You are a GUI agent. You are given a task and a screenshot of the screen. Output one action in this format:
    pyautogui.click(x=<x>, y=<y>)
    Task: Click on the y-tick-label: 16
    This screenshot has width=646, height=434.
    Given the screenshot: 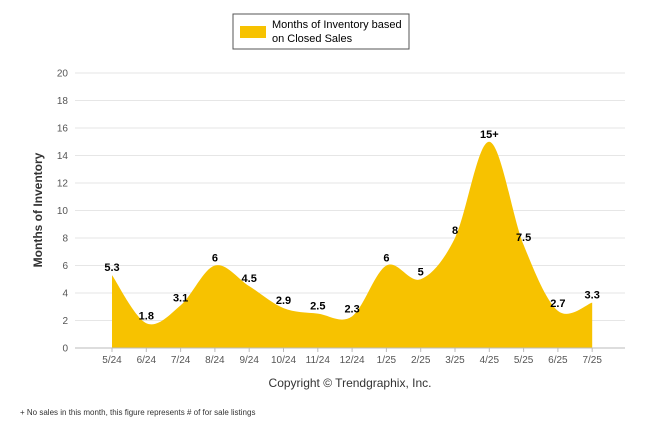 What is the action you would take?
    pyautogui.click(x=63, y=129)
    